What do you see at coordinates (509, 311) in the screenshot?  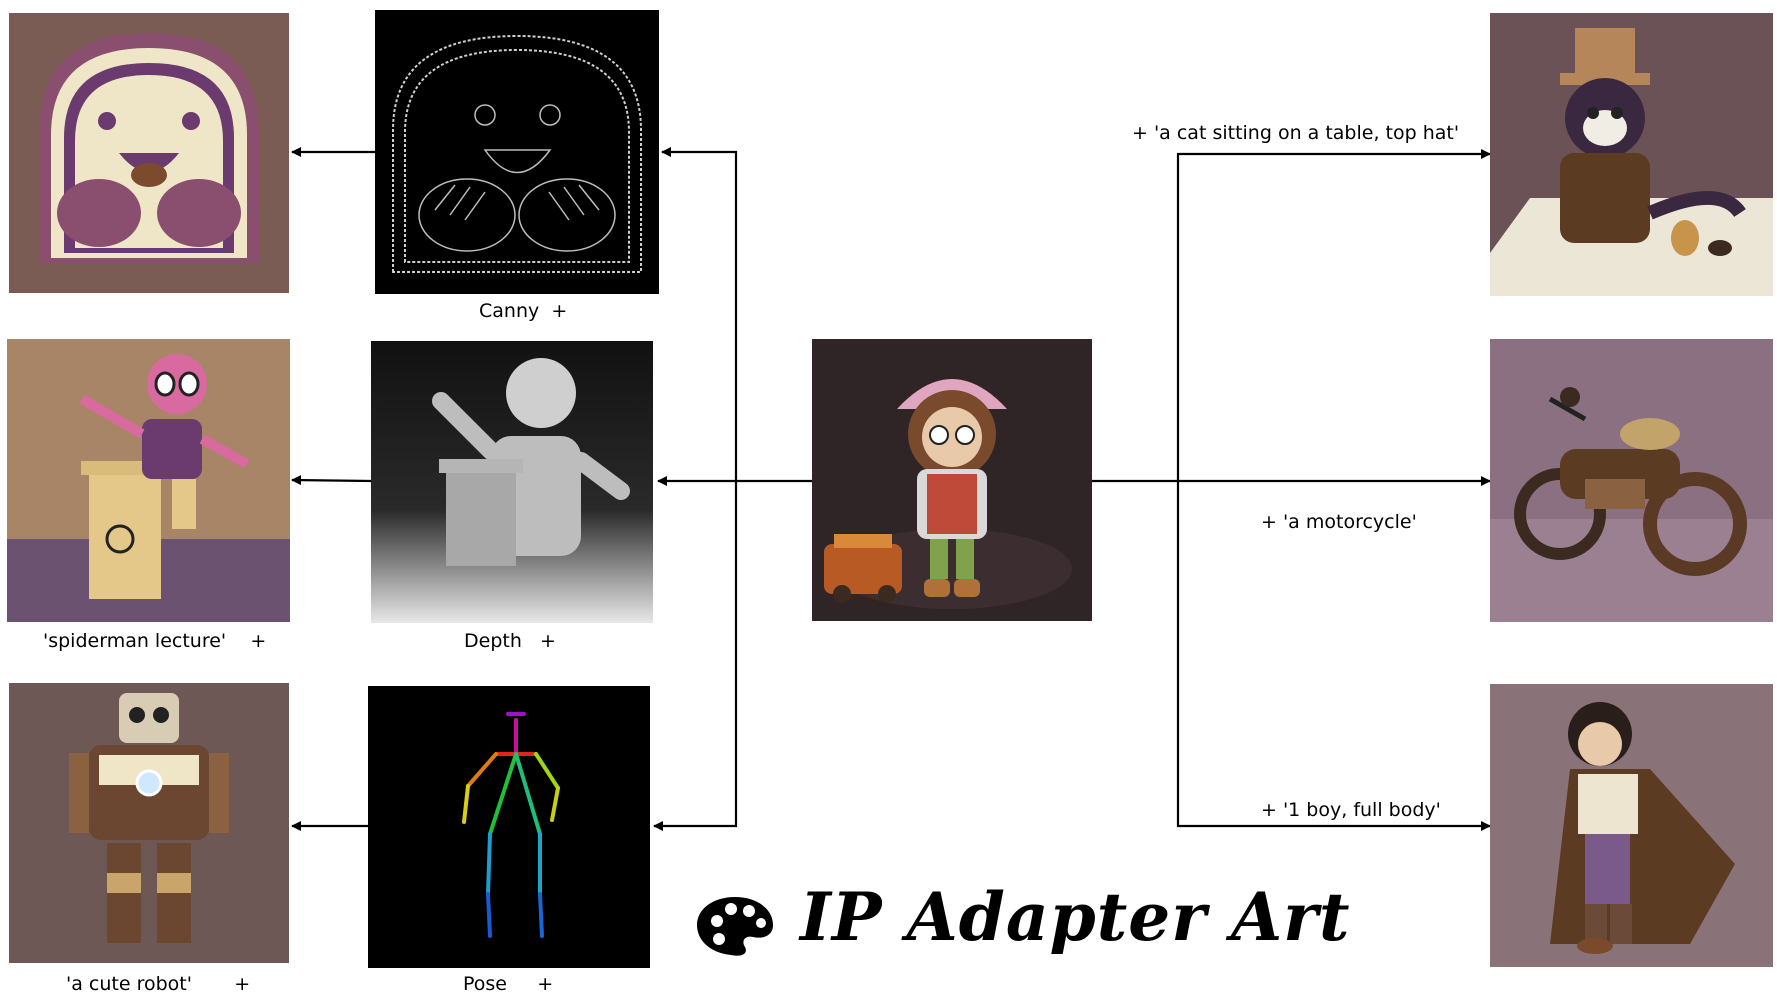 I see `canny-label-text: Canny` at bounding box center [509, 311].